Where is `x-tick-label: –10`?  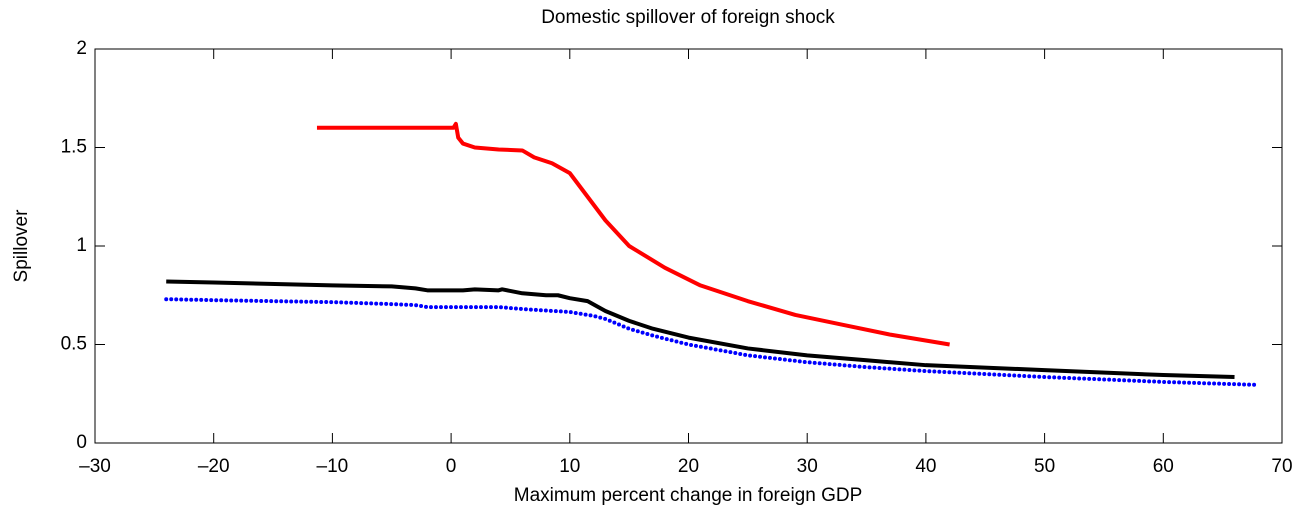 x-tick-label: –10 is located at coordinates (333, 466).